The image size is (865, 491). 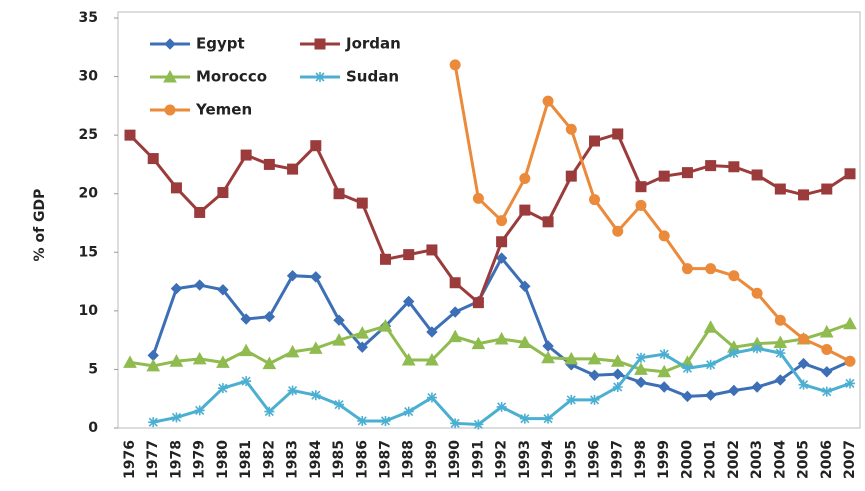 What do you see at coordinates (93, 428) in the screenshot?
I see `y-tick-label: 0` at bounding box center [93, 428].